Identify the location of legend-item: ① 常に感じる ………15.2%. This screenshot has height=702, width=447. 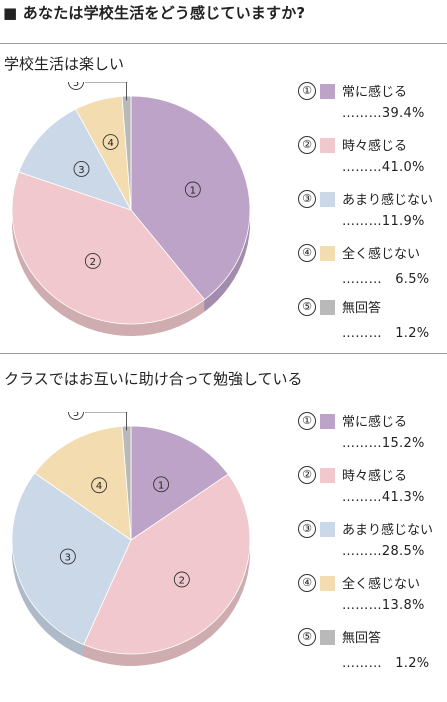
(372, 447).